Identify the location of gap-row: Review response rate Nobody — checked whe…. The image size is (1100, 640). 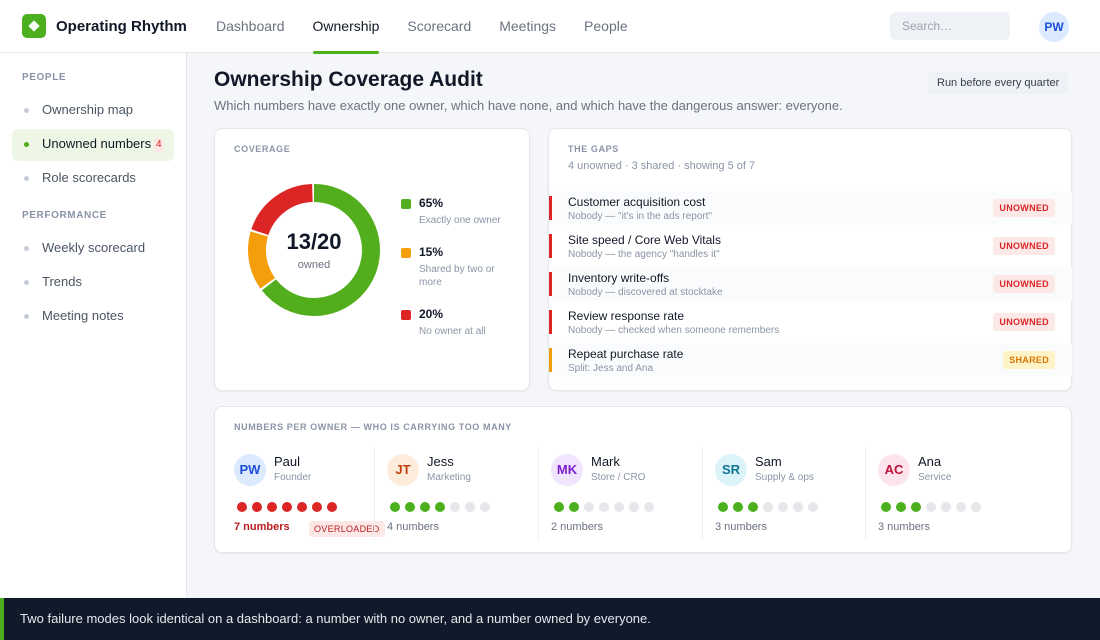
(810, 322).